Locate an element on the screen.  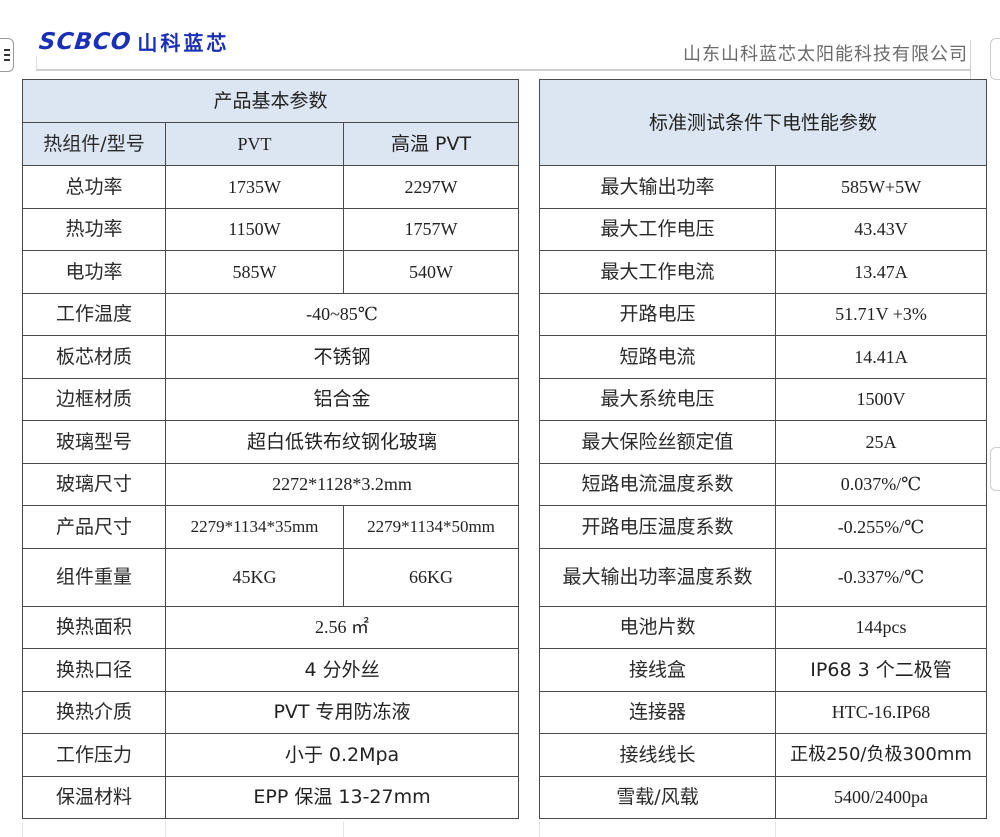
row-label: 开路电压温度系数 is located at coordinates (657, 527).